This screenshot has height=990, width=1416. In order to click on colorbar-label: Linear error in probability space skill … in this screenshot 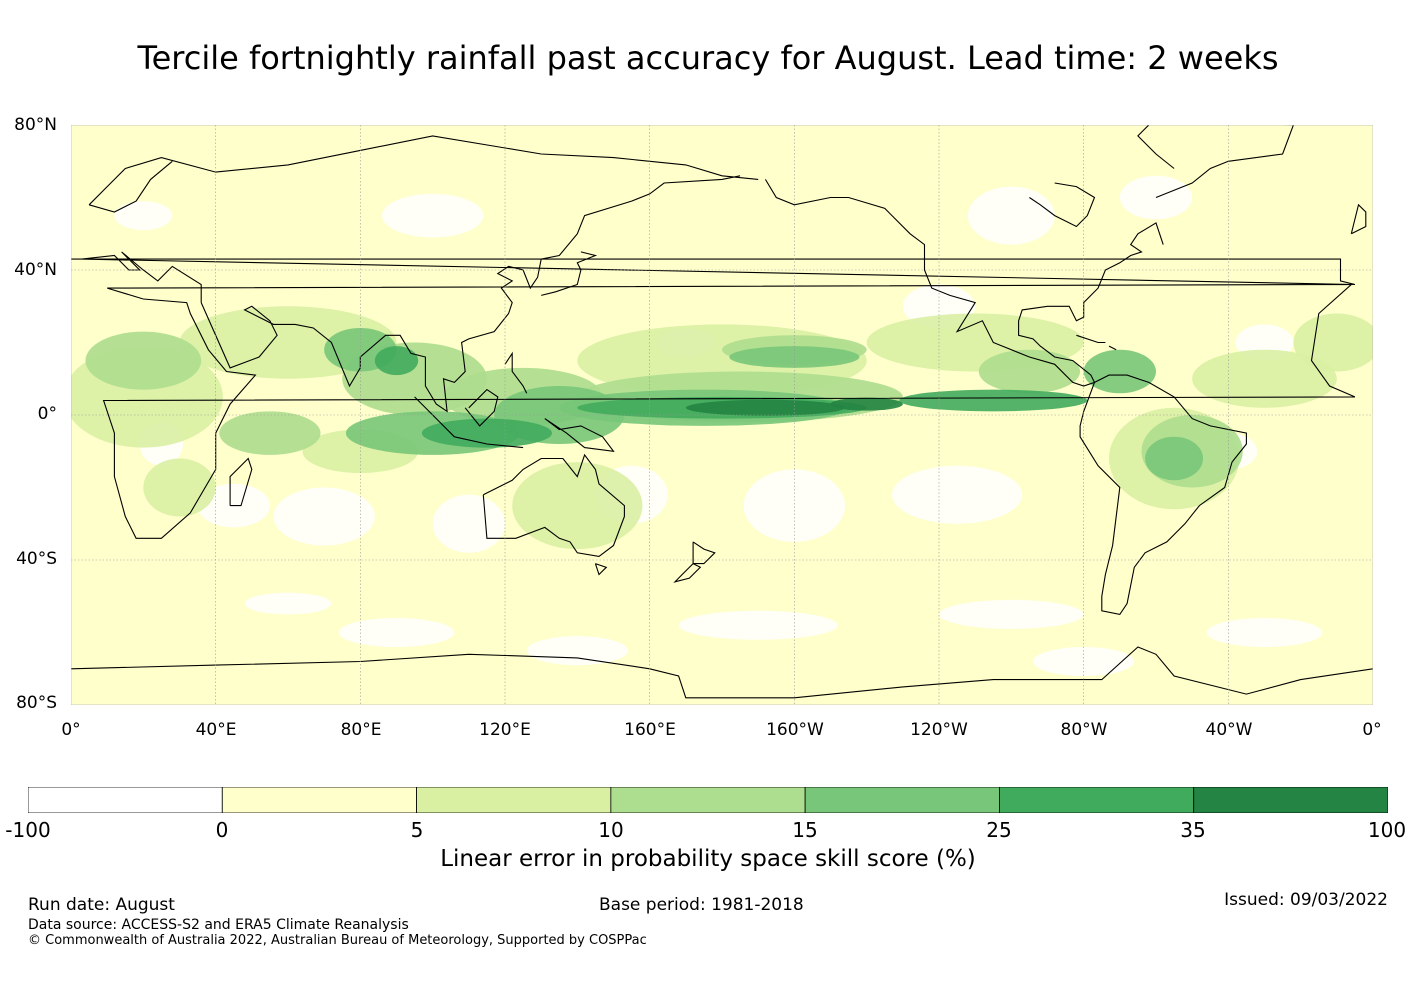, I will do `click(708, 859)`.